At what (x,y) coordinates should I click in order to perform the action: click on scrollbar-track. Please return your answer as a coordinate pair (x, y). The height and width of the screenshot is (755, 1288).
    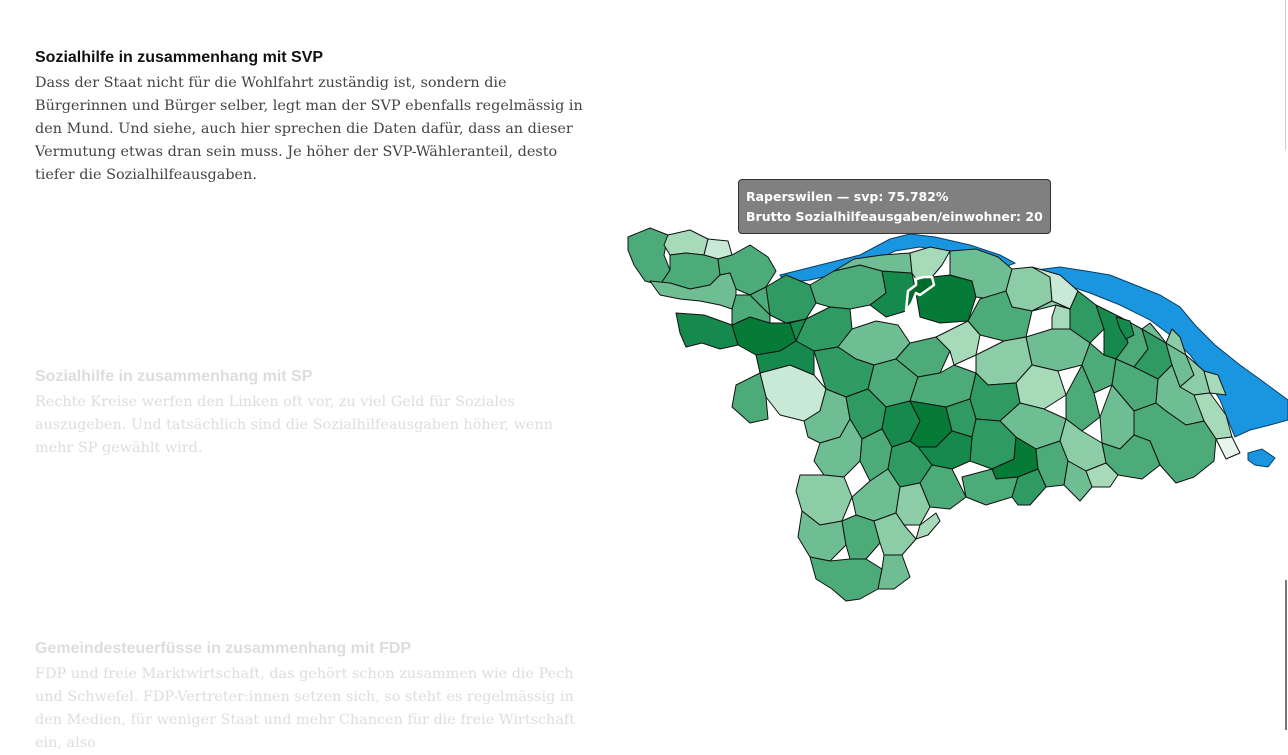
    Looking at the image, I should click on (1285, 75).